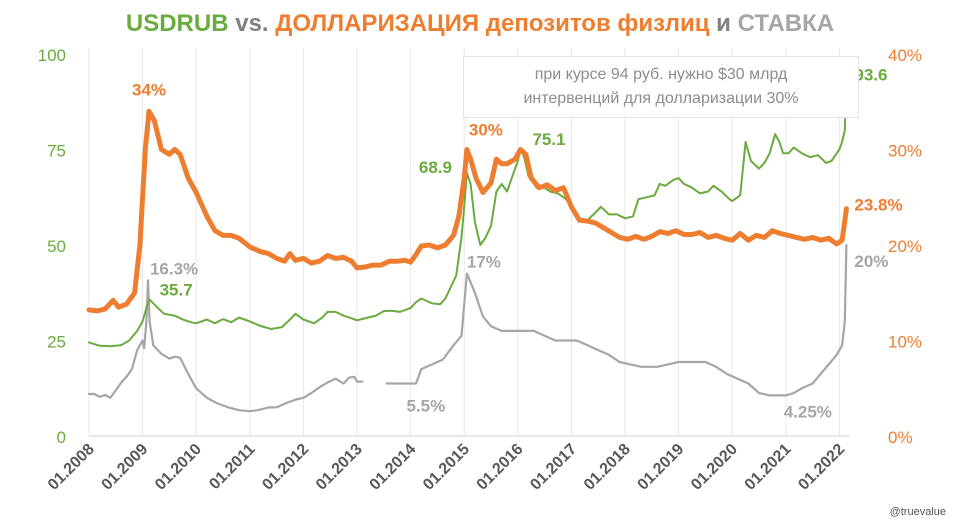  I want to click on x-axis-tick-label: 01.2010, so click(178, 467).